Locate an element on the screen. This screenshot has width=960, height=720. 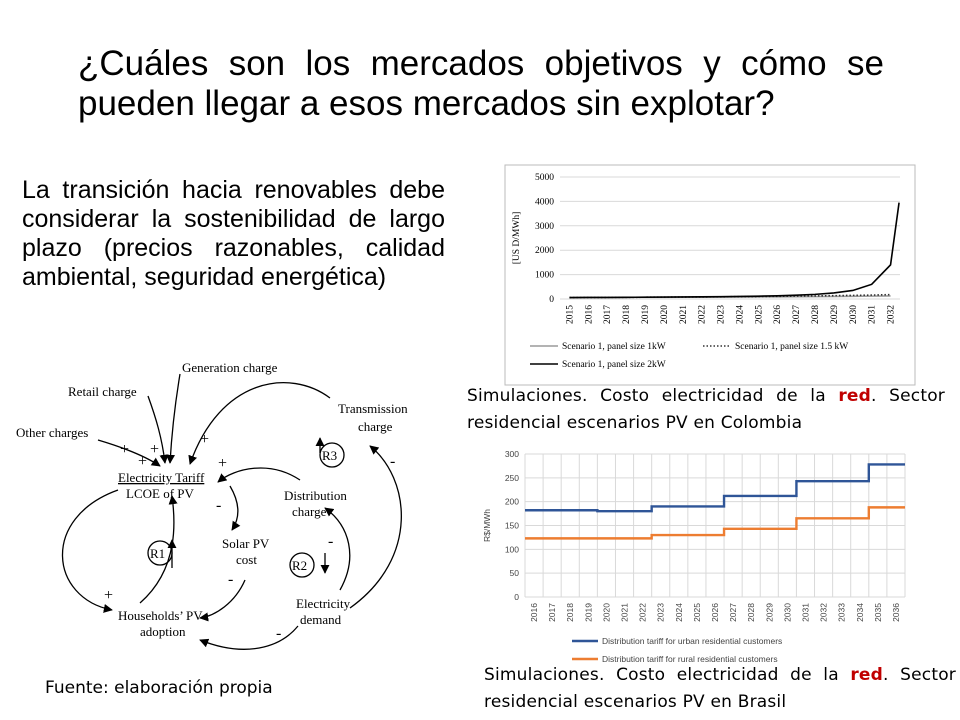
node-other-charges: Other charges is located at coordinates (52, 432).